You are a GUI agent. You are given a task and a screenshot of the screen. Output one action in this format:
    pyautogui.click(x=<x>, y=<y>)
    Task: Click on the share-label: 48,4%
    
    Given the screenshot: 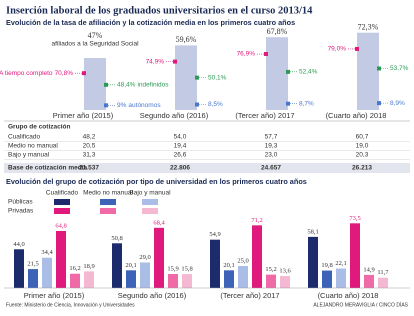 What is the action you would take?
    pyautogui.click(x=126, y=85)
    